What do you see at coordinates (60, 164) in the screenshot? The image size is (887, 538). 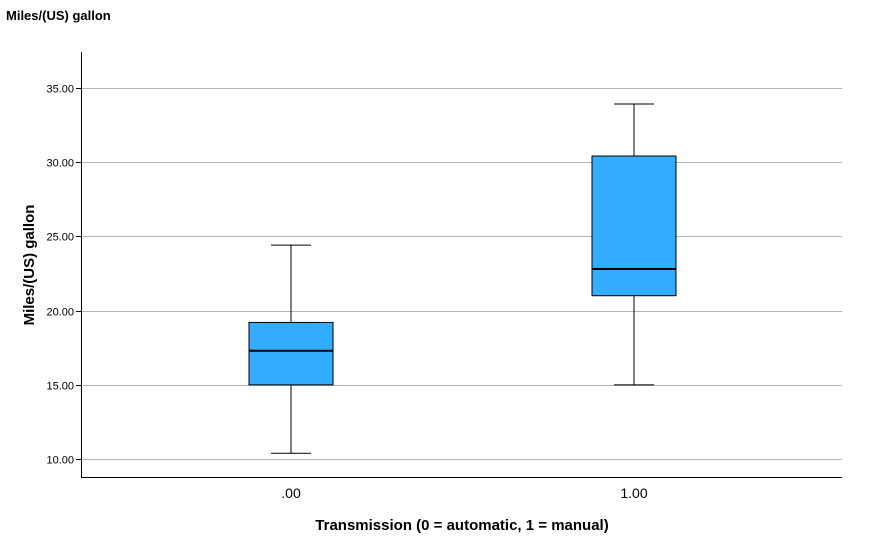 I see `y-tick-label: 30.00` at bounding box center [60, 164].